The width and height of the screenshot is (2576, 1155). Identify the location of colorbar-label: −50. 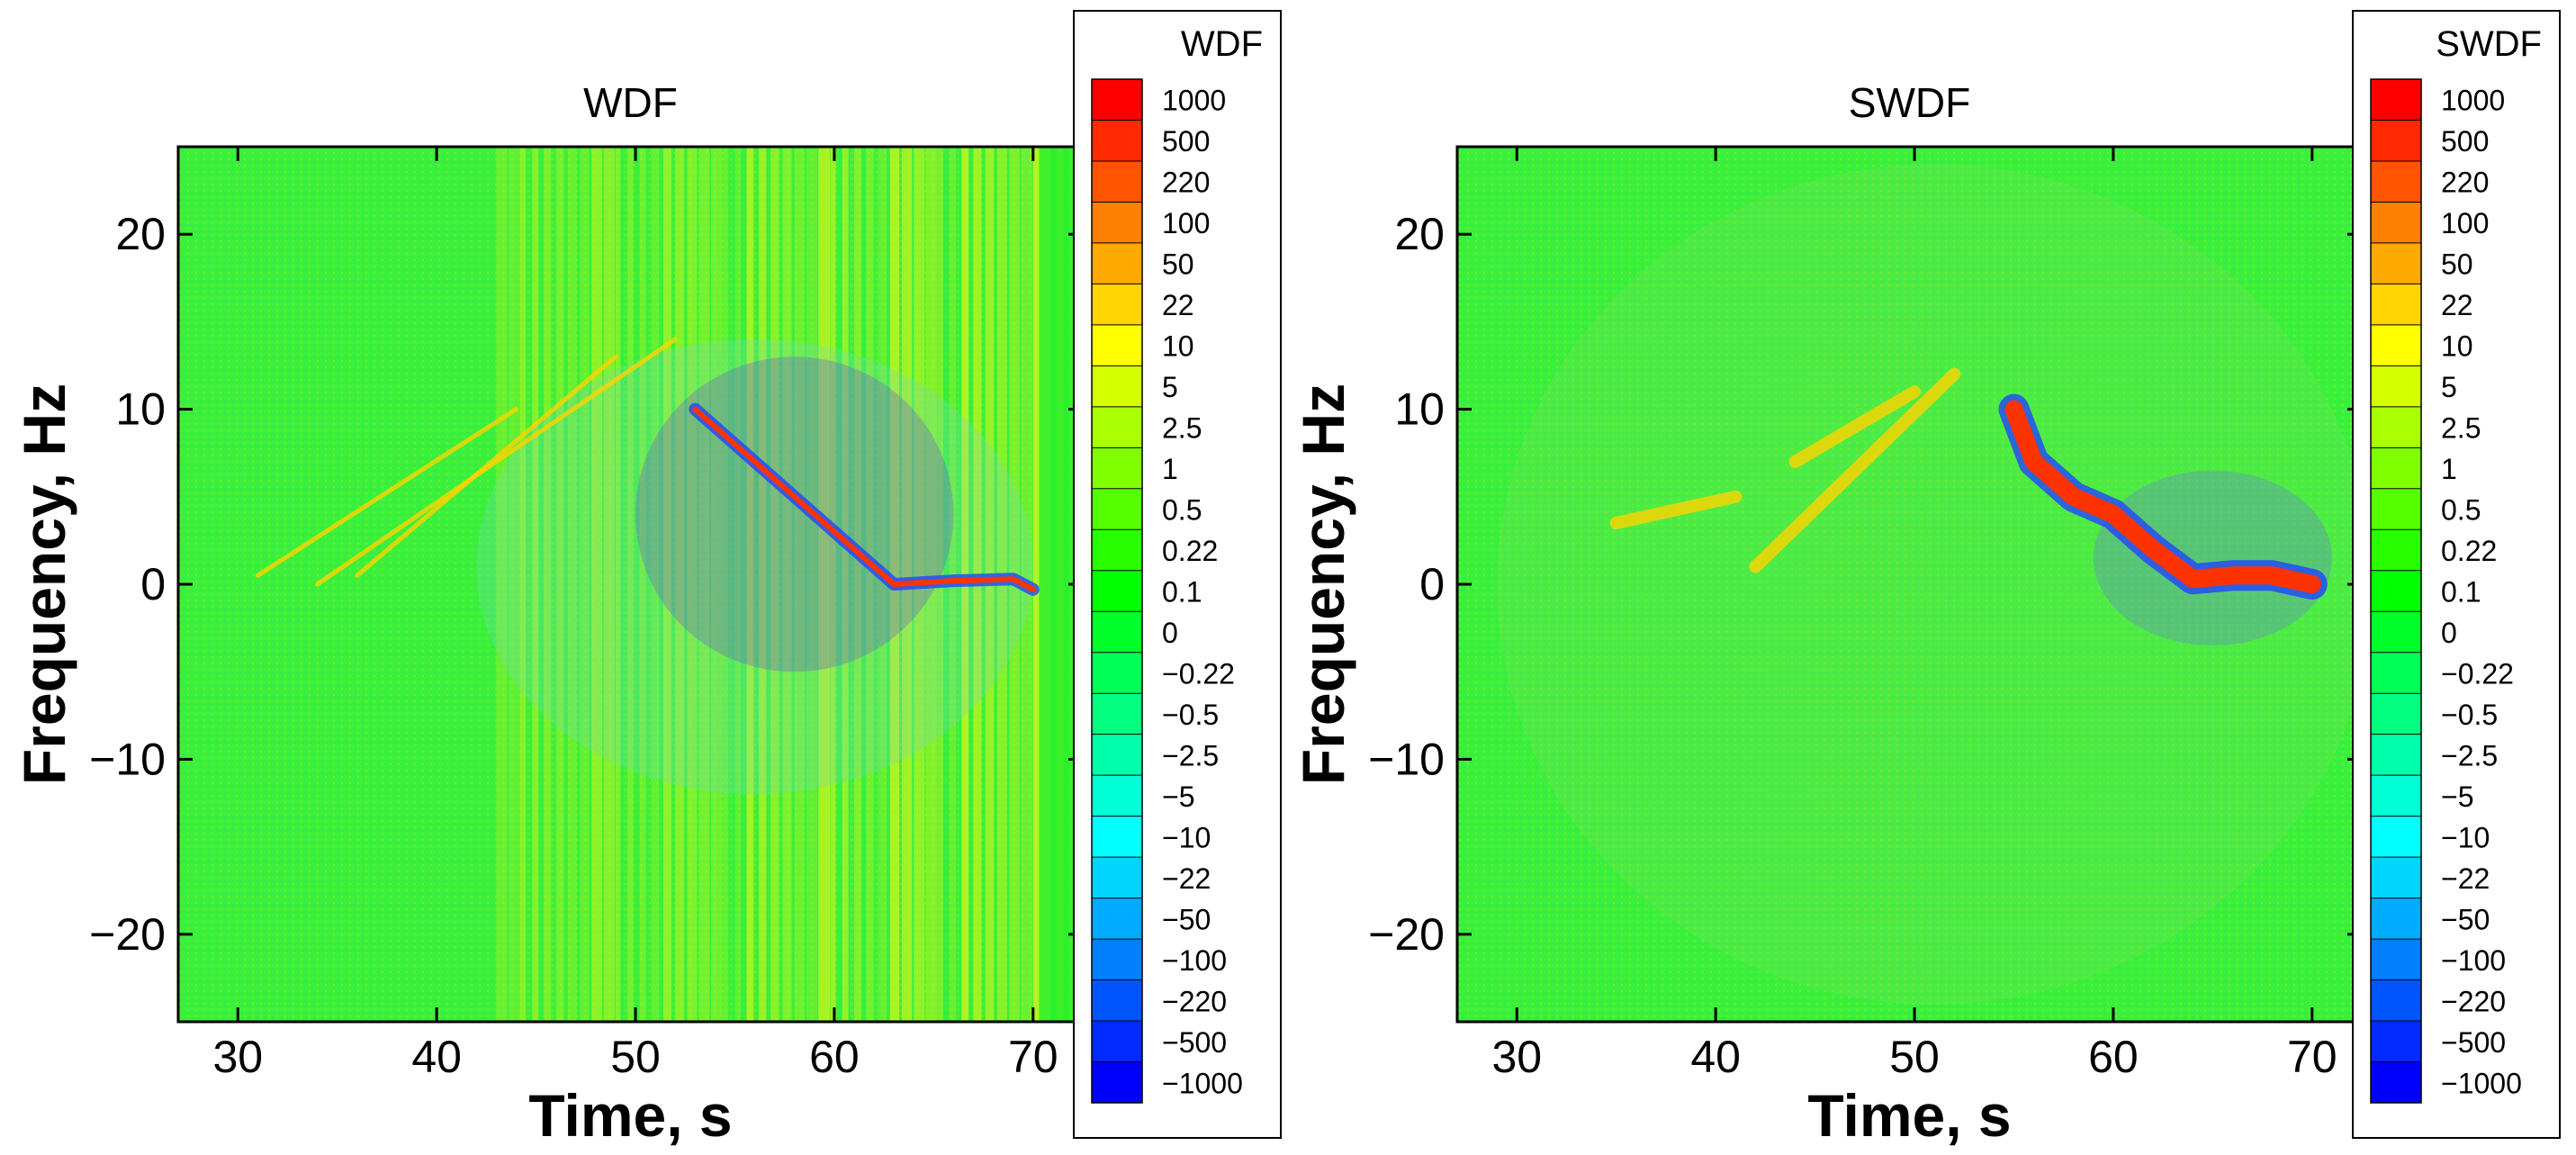
(1186, 919).